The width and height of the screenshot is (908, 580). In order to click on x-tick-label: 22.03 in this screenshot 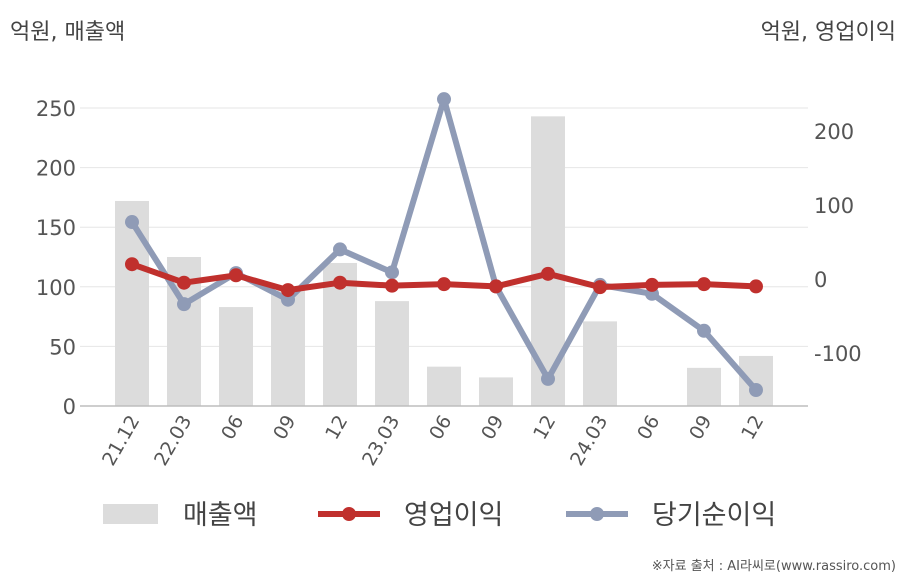, I will do `click(173, 441)`.